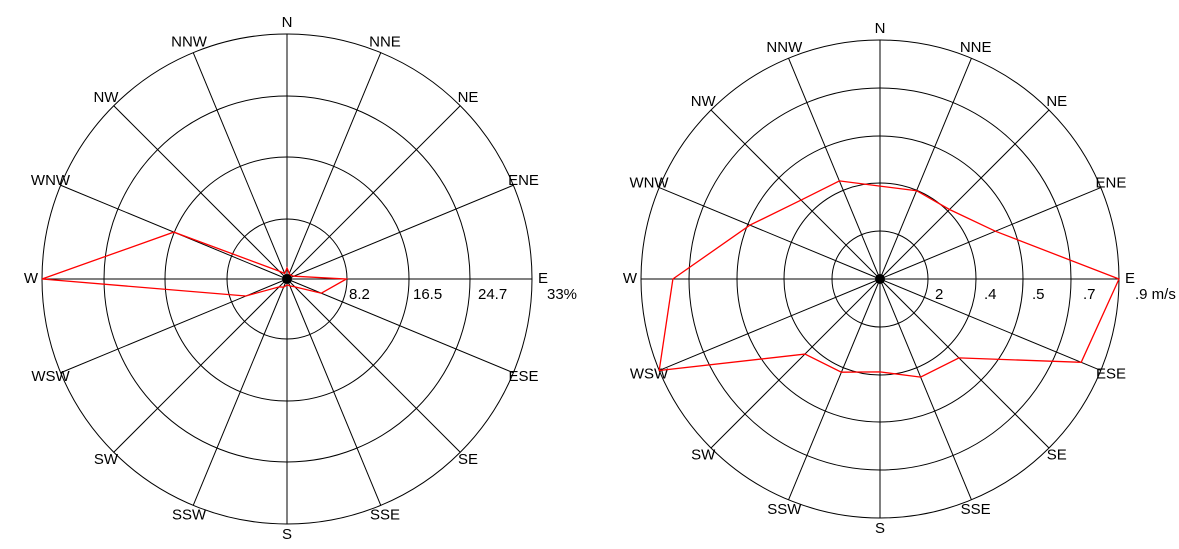 Image resolution: width=1179 pixels, height=549 pixels. Describe the element at coordinates (427, 294) in the screenshot. I see `ring-label: 16.5` at that location.